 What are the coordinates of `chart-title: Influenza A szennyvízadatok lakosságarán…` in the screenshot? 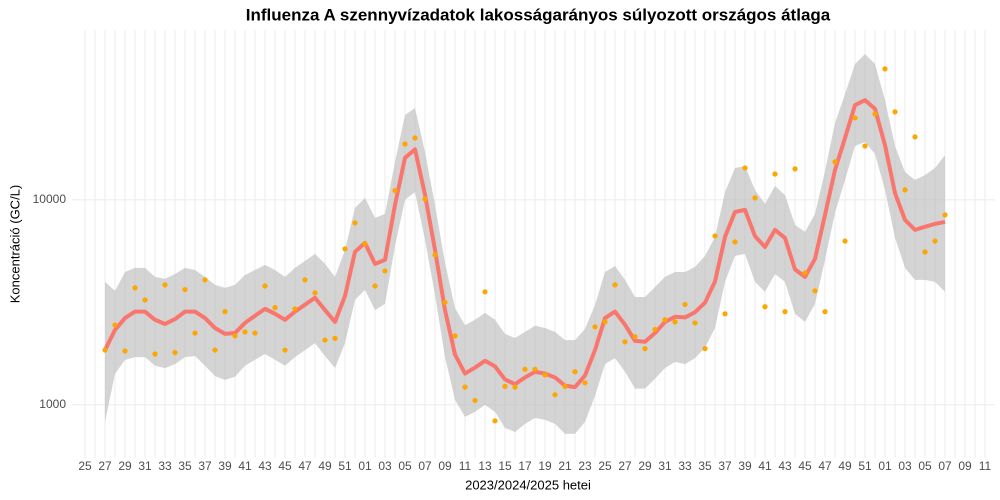 It's located at (538, 14).